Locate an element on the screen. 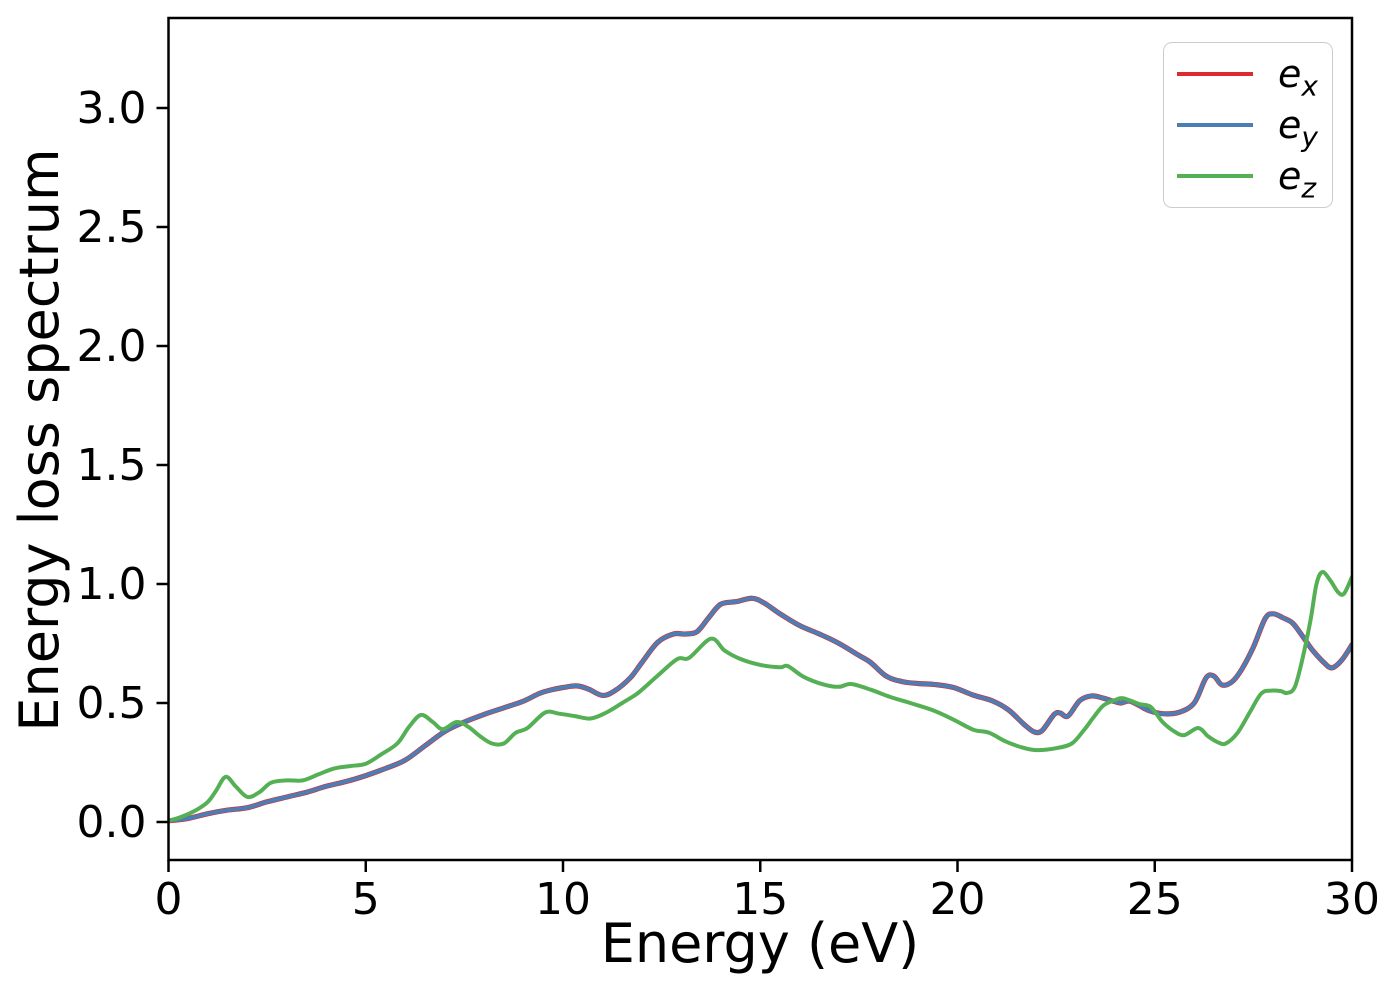 The image size is (1400, 1000). legend: ex ey ez is located at coordinates (1248, 125).